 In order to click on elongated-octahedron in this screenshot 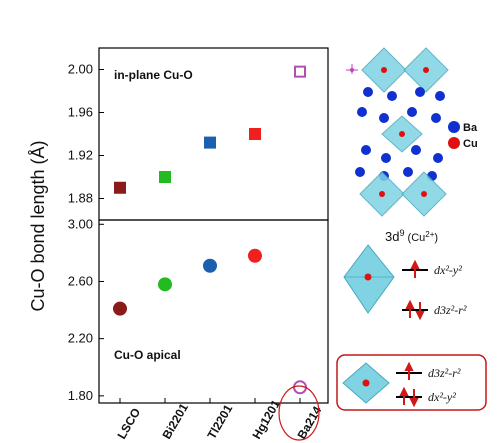, I will do `click(369, 279)`.